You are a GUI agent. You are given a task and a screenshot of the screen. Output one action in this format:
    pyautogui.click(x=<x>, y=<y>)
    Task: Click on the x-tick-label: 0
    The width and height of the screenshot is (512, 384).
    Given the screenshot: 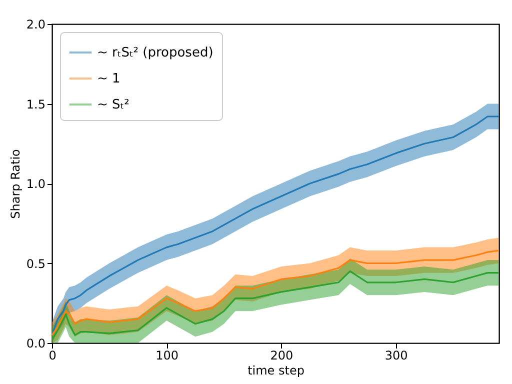 What is the action you would take?
    pyautogui.click(x=52, y=355)
    